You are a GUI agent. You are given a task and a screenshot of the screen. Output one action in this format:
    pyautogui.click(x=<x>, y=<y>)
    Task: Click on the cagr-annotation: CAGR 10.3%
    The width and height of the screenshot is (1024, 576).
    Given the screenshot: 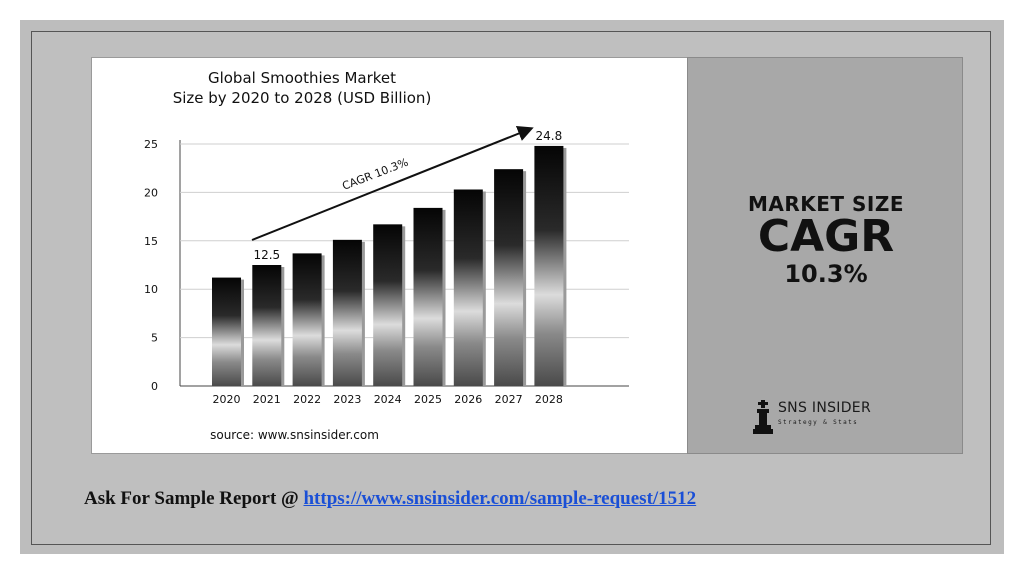 What is the action you would take?
    pyautogui.click(x=375, y=174)
    